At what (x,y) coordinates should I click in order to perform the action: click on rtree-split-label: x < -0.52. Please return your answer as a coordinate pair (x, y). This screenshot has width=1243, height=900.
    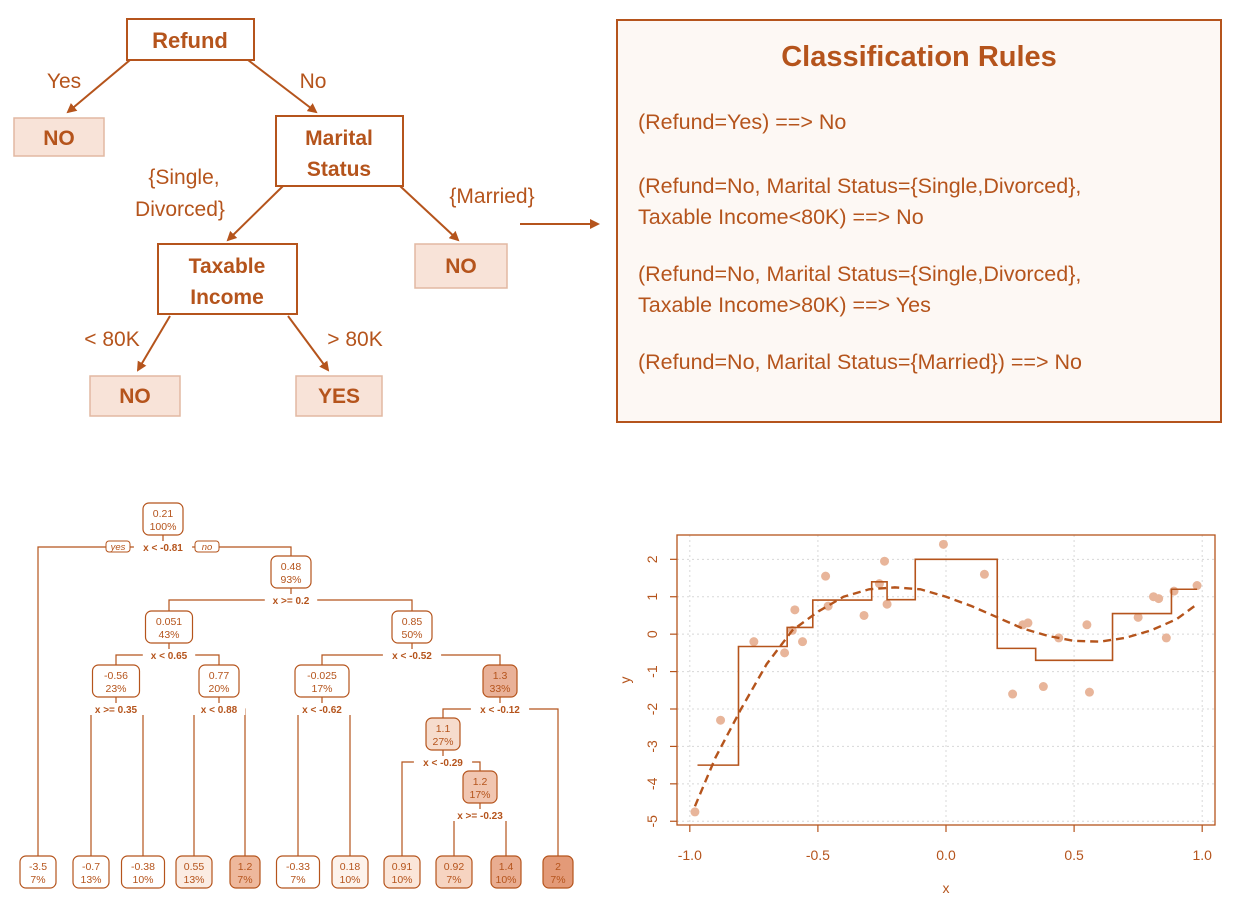
    Looking at the image, I should click on (412, 656).